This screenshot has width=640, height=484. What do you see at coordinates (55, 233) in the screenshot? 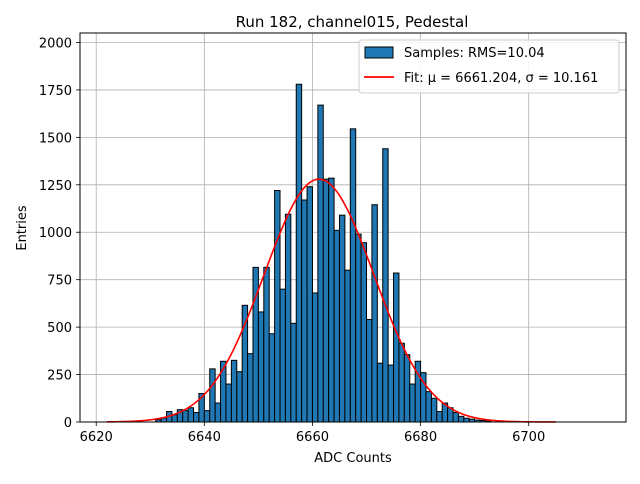
I see `y-tick-label: 1000` at bounding box center [55, 233].